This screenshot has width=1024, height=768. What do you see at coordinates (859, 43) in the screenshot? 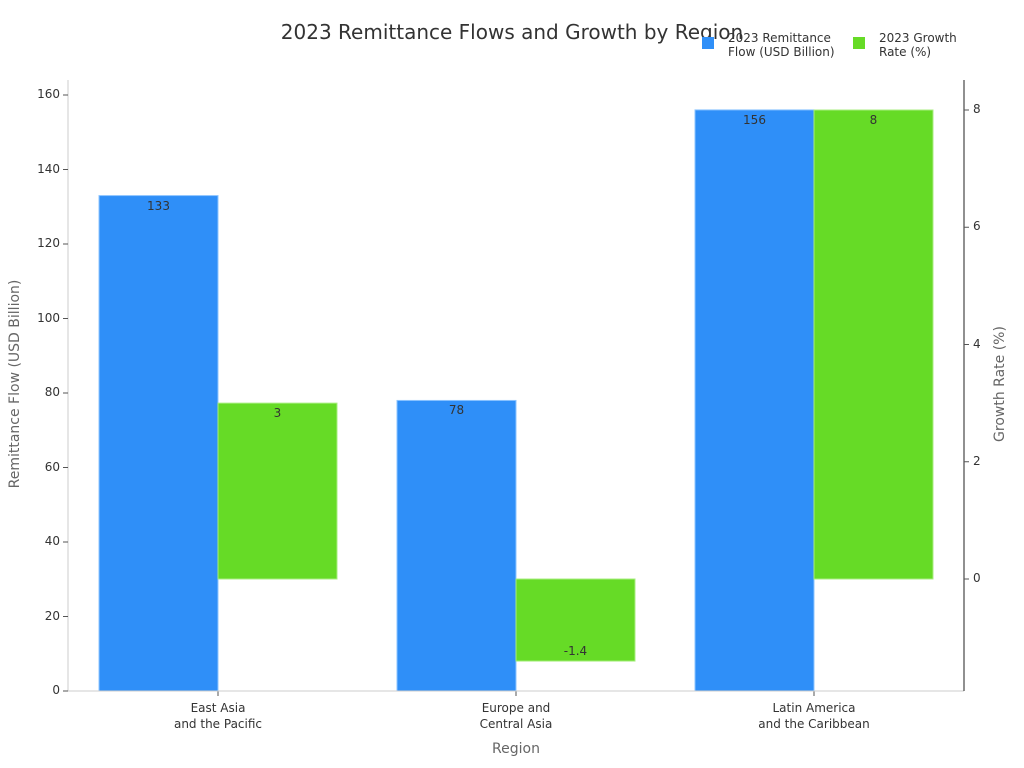
I see `legend-swatch-green-icon` at bounding box center [859, 43].